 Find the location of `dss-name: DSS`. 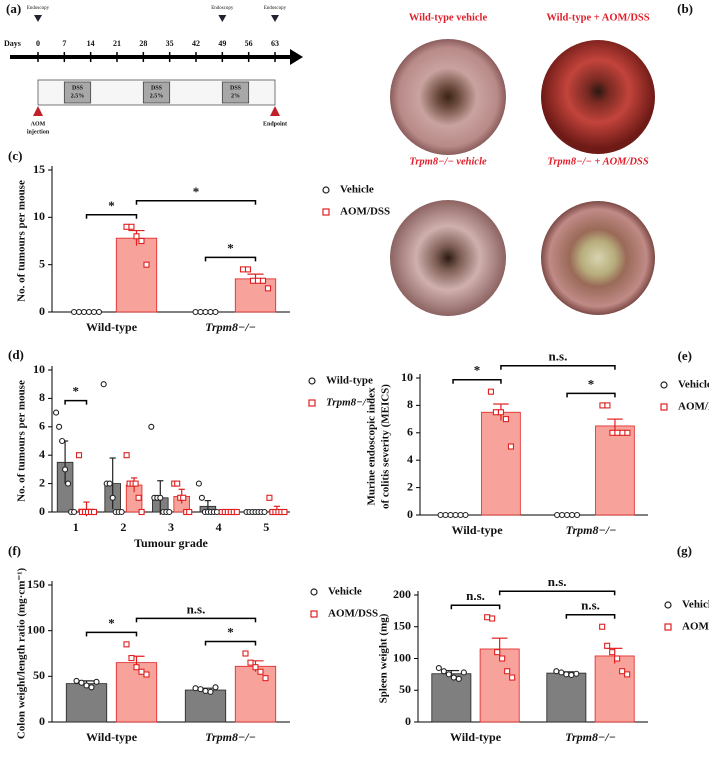

dss-name: DSS is located at coordinates (157, 88).